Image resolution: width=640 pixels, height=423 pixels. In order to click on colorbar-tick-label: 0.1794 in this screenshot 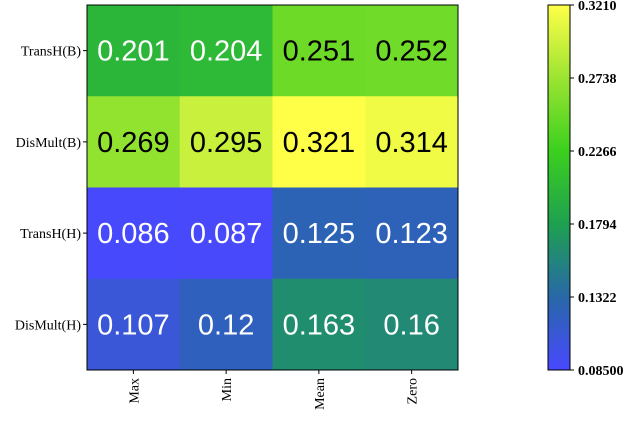, I will do `click(597, 225)`.